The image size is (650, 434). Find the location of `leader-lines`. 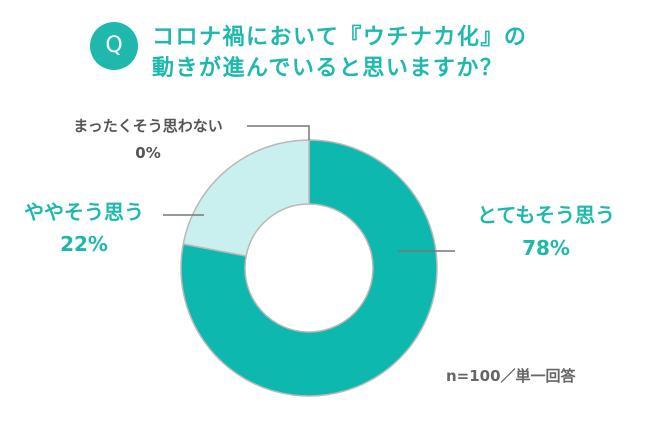

leader-lines is located at coordinates (309, 188).